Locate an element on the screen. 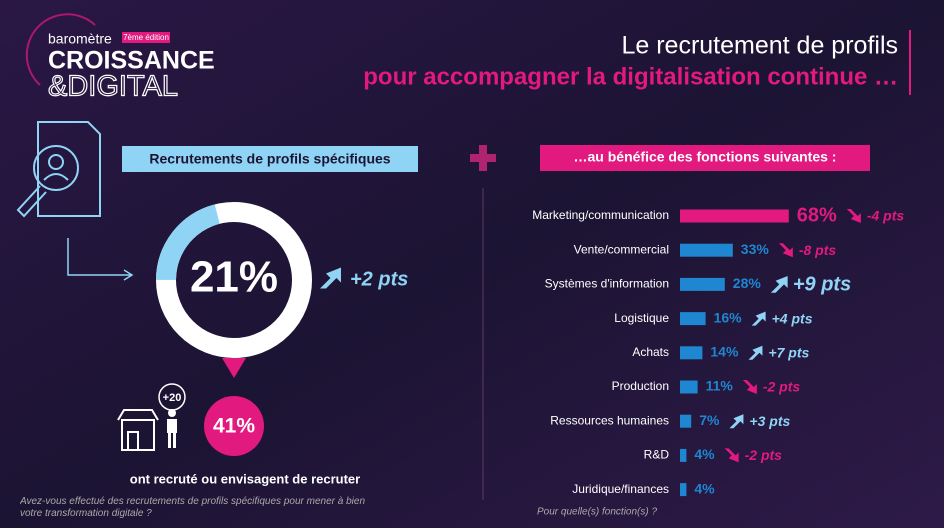 The height and width of the screenshot is (528, 944). donut-value: 21% is located at coordinates (234, 277).